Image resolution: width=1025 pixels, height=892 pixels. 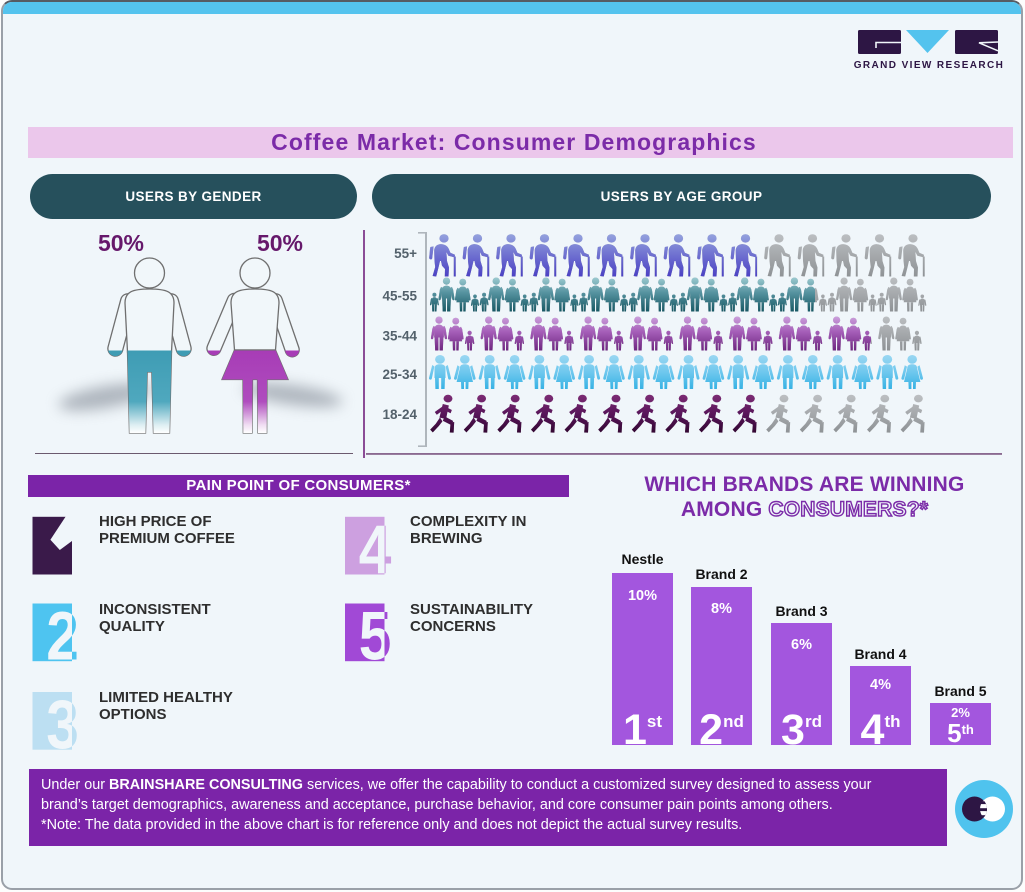 What do you see at coordinates (399, 414) in the screenshot?
I see `svg-text: 18-24` at bounding box center [399, 414].